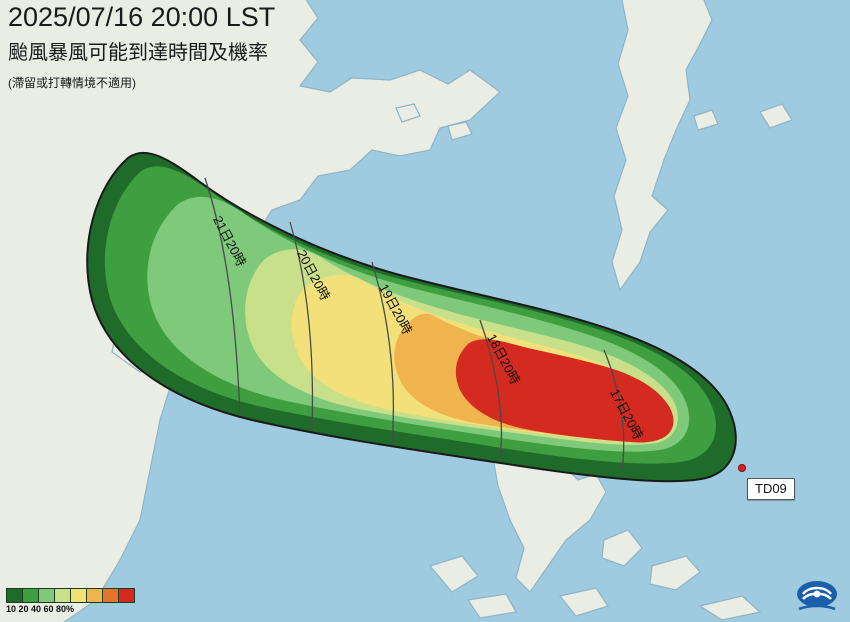 The height and width of the screenshot is (622, 850). I want to click on header-datetime: 2025/07/16 20:00 LST, so click(142, 17).